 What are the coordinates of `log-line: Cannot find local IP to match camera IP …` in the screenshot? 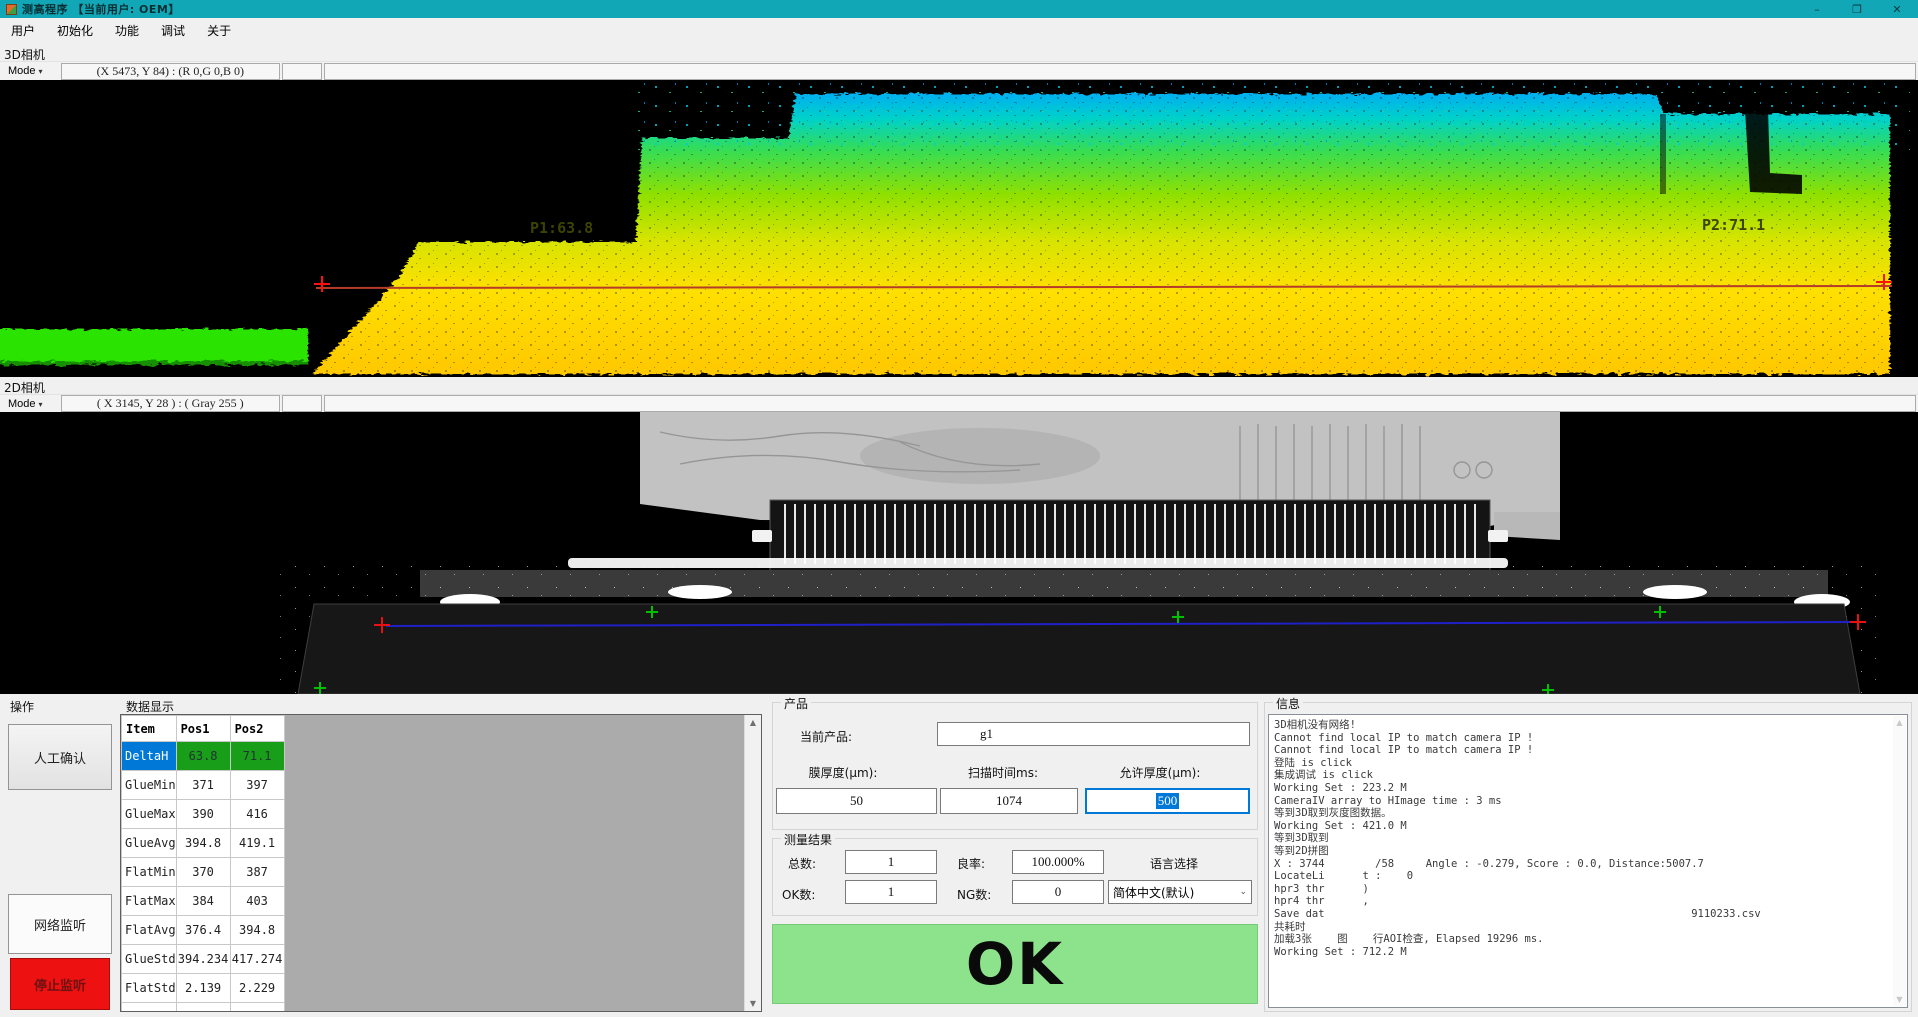 It's located at (1404, 737).